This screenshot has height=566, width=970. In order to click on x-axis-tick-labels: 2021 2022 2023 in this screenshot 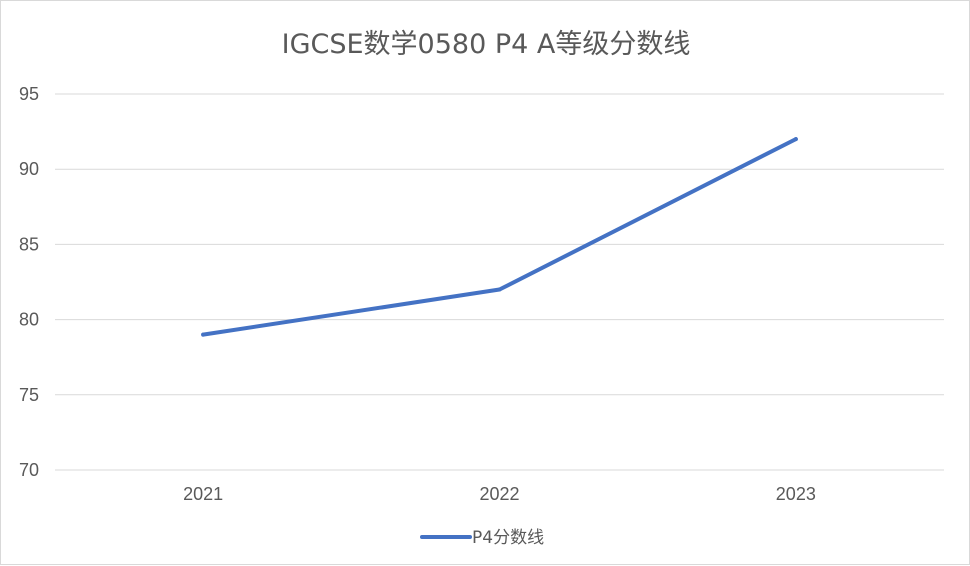, I will do `click(499, 494)`.